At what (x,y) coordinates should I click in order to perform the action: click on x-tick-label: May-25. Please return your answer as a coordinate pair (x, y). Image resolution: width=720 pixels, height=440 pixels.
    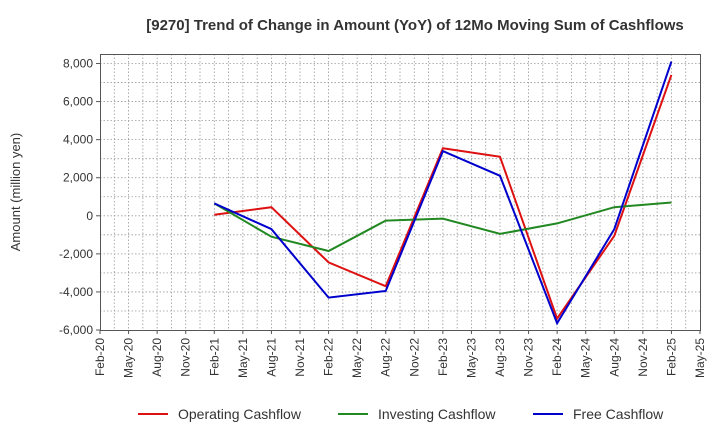
    Looking at the image, I should click on (700, 358).